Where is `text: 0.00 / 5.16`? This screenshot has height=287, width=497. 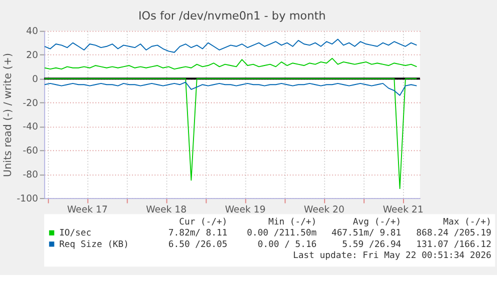 text: 0.00 / 5.16 is located at coordinates (287, 245).